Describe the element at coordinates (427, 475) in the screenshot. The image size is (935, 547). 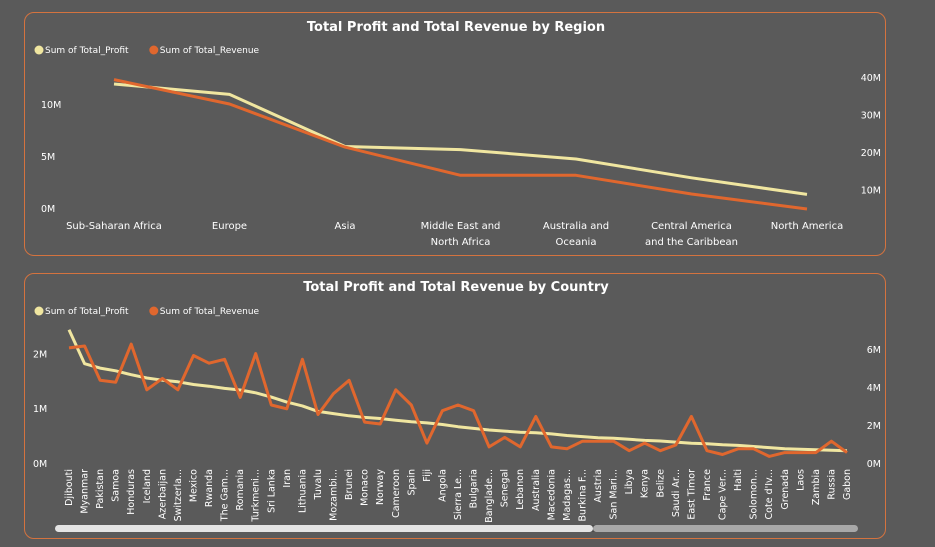
I see `category-label: Fiji` at that location.